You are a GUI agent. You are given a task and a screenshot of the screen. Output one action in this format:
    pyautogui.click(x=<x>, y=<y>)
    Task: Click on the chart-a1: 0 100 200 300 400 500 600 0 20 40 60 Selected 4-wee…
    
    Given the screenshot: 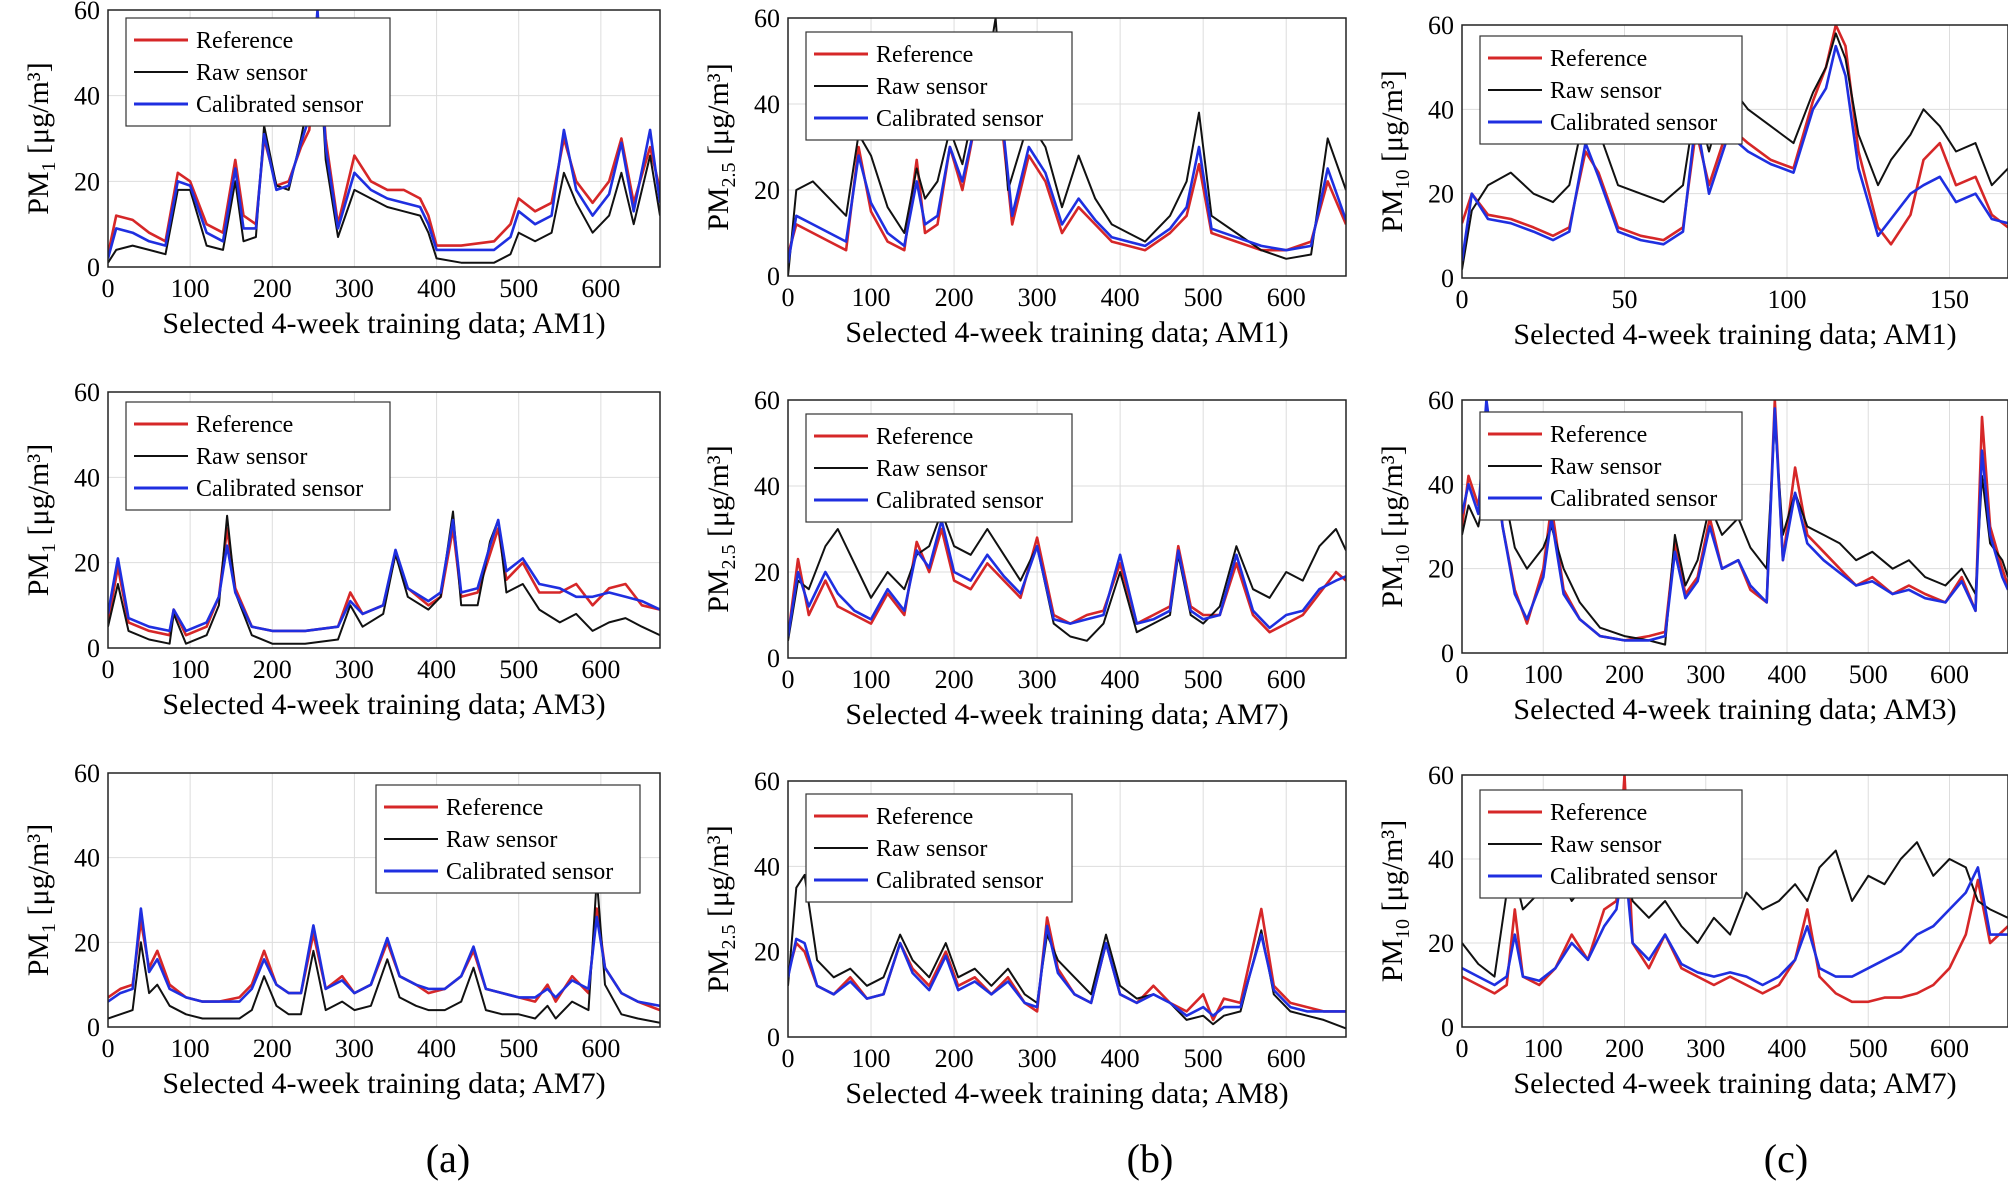 What is the action you would take?
    pyautogui.click(x=341, y=170)
    